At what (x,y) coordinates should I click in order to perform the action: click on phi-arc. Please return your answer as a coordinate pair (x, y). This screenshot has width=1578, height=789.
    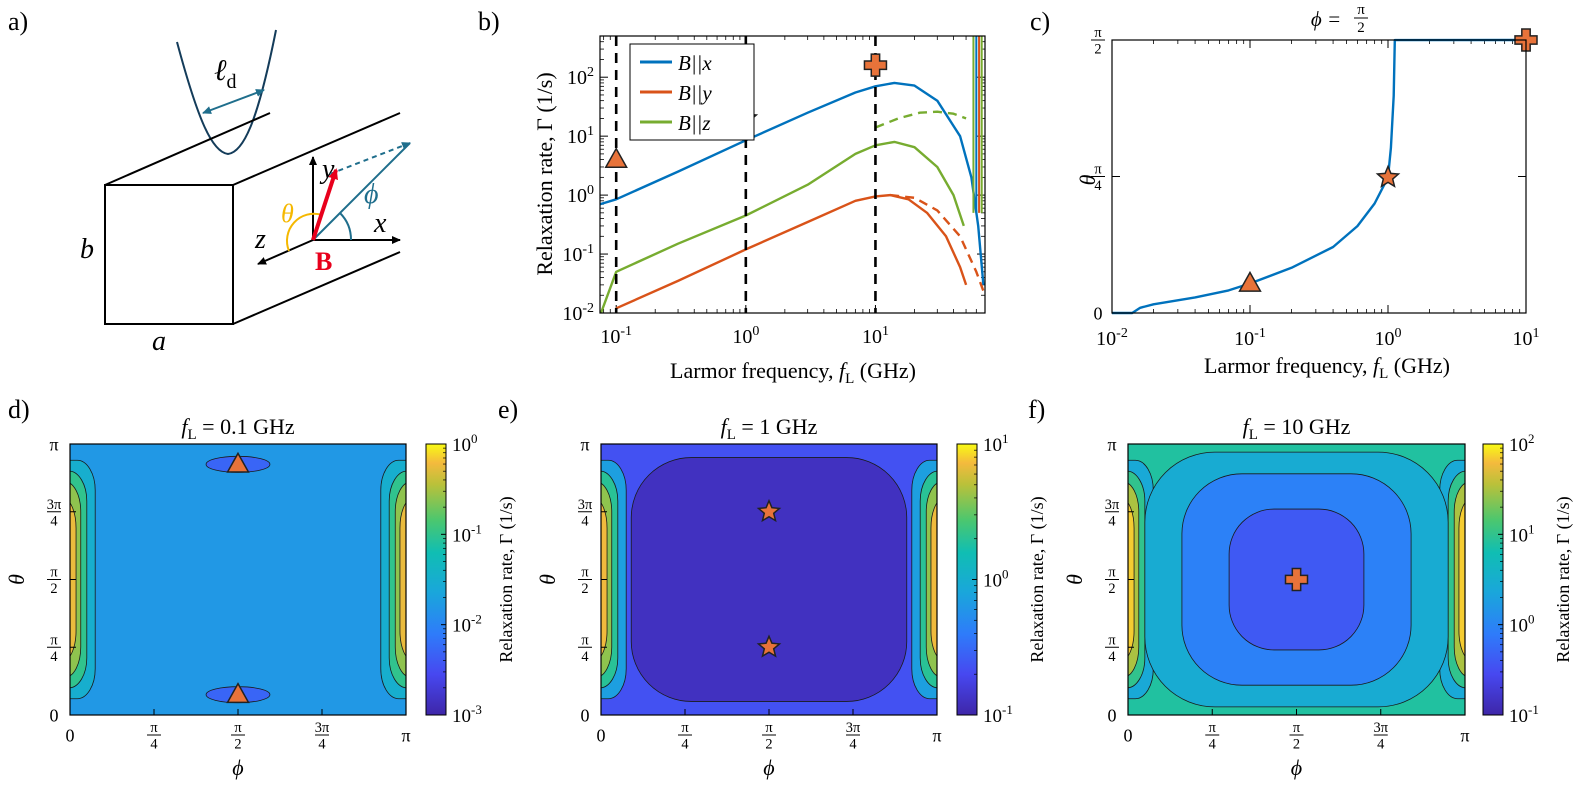
    Looking at the image, I should click on (346, 226).